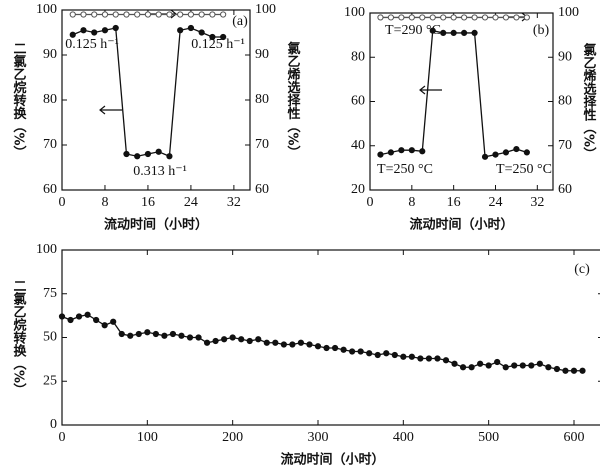 The width and height of the screenshot is (600, 476). I want to click on x-tick-label: 16, so click(148, 202).